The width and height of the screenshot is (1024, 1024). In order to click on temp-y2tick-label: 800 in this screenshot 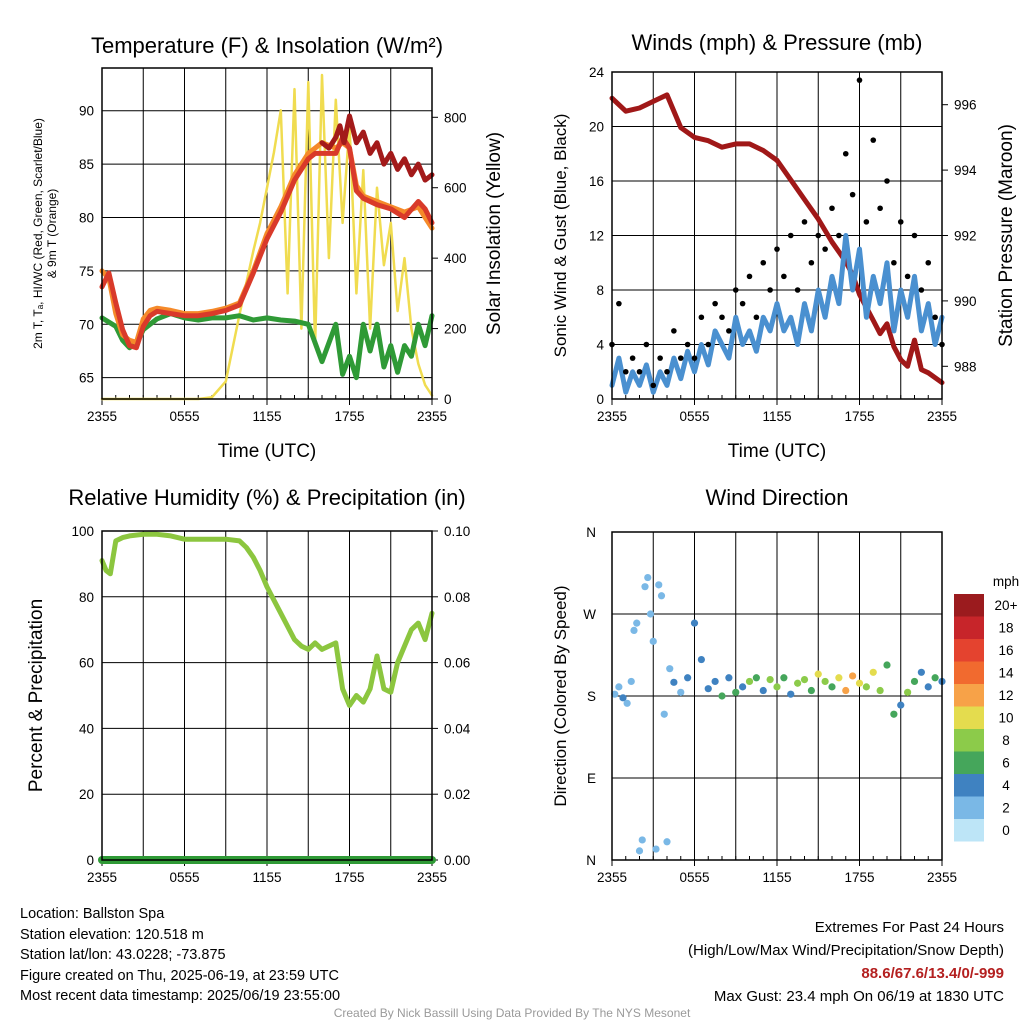, I will do `click(455, 117)`.